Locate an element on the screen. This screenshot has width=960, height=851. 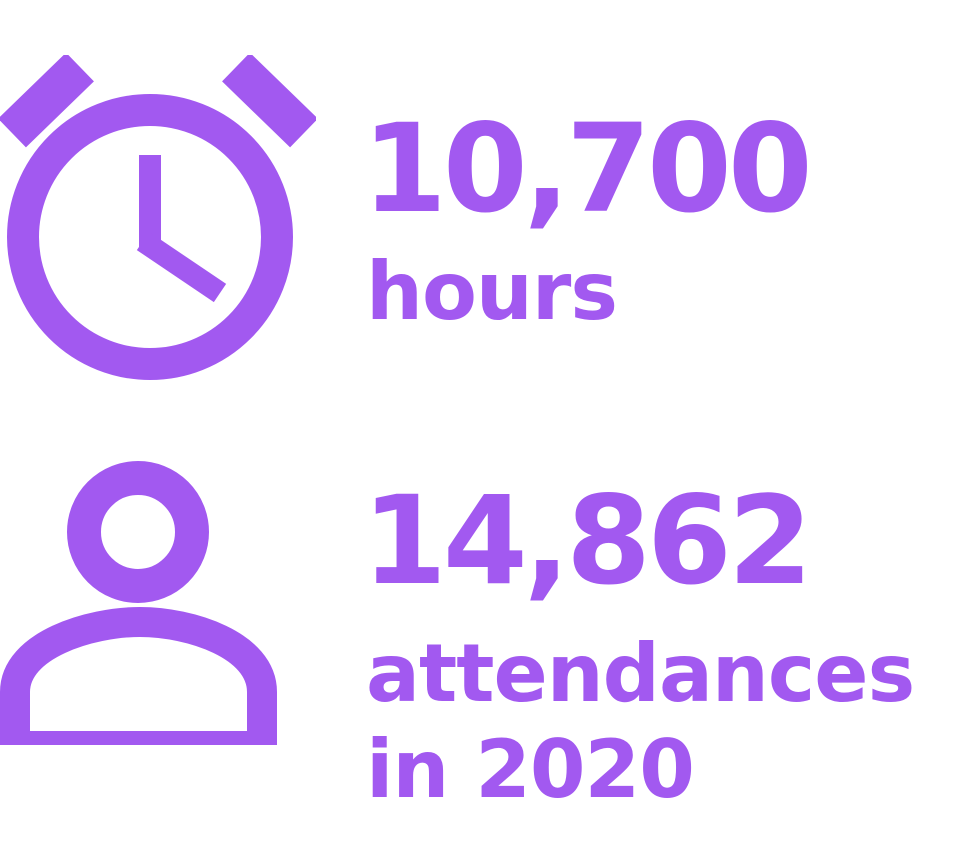
person-body is located at coordinates (138, 675).